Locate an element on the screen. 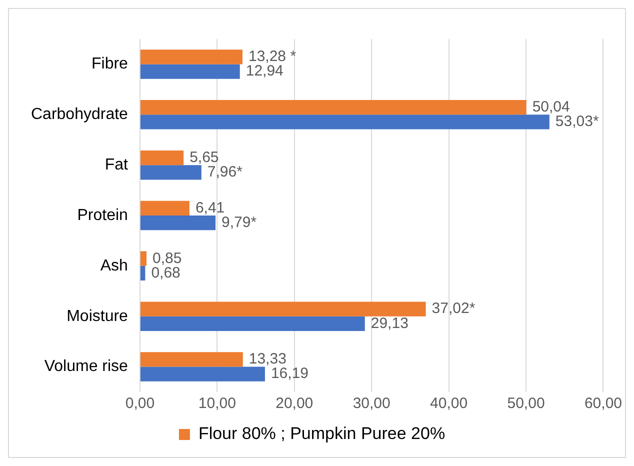 Image resolution: width=634 pixels, height=466 pixels. data-label: 9,79* is located at coordinates (239, 222).